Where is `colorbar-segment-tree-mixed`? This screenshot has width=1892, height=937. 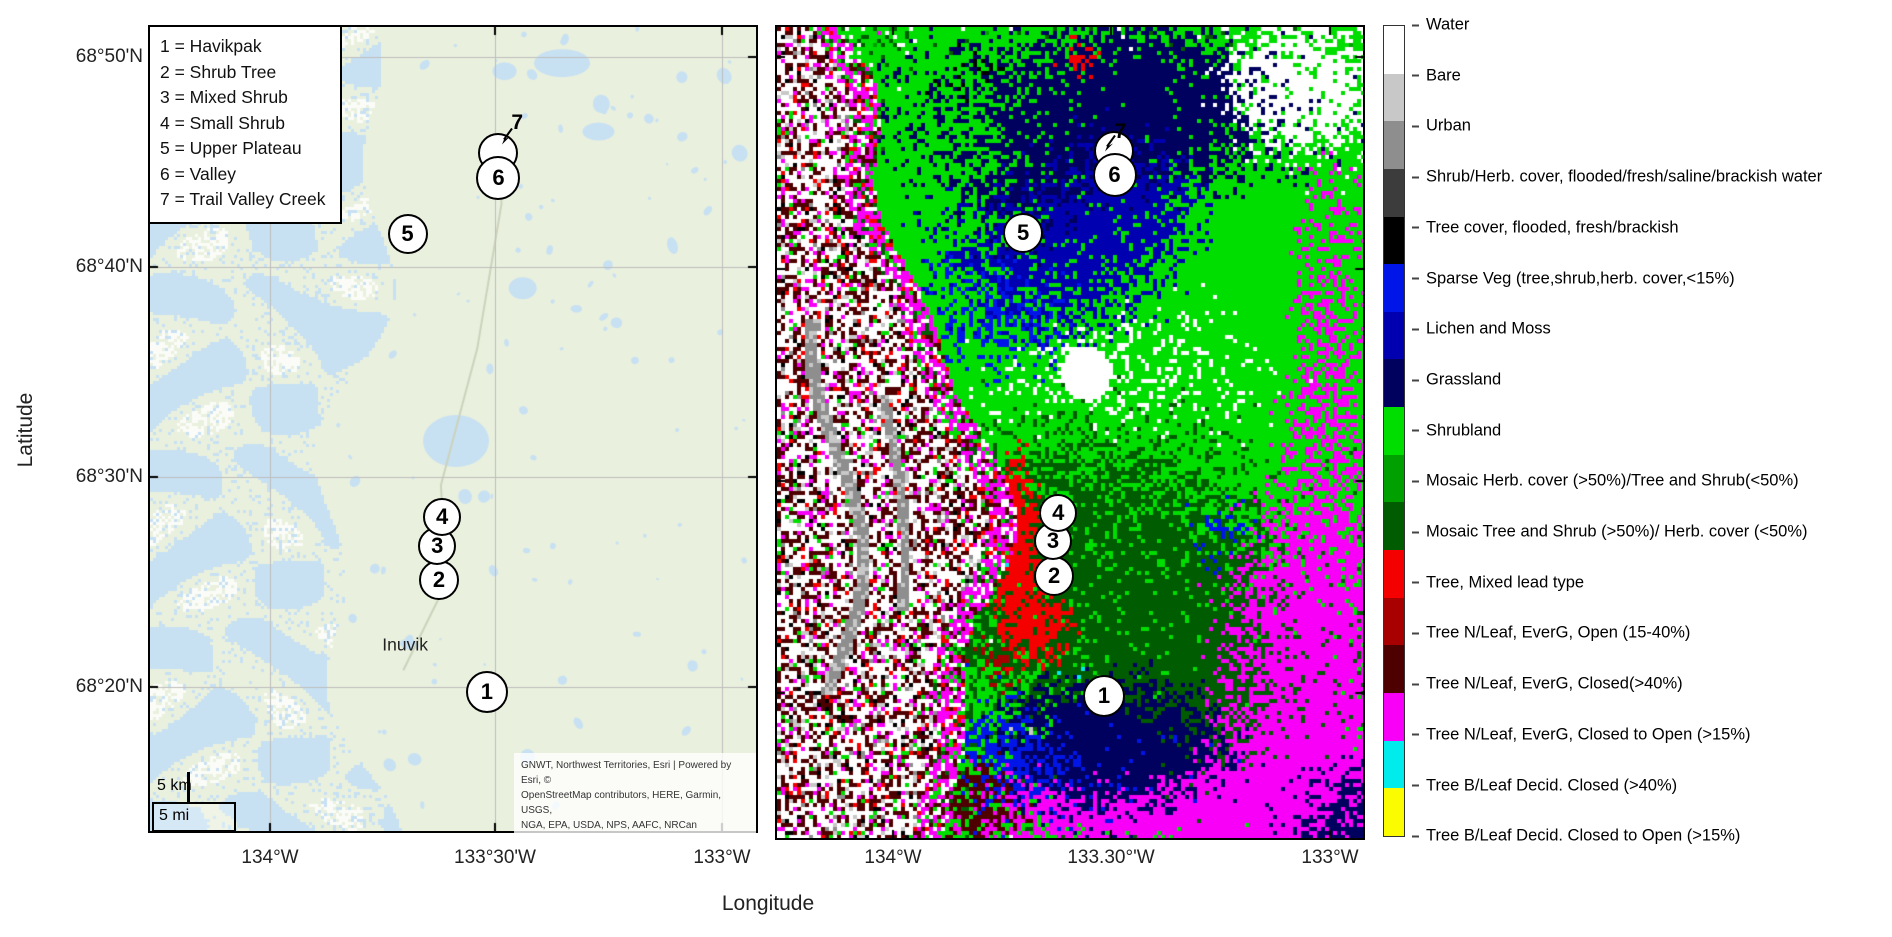
colorbar-segment-tree-mixed is located at coordinates (1394, 574).